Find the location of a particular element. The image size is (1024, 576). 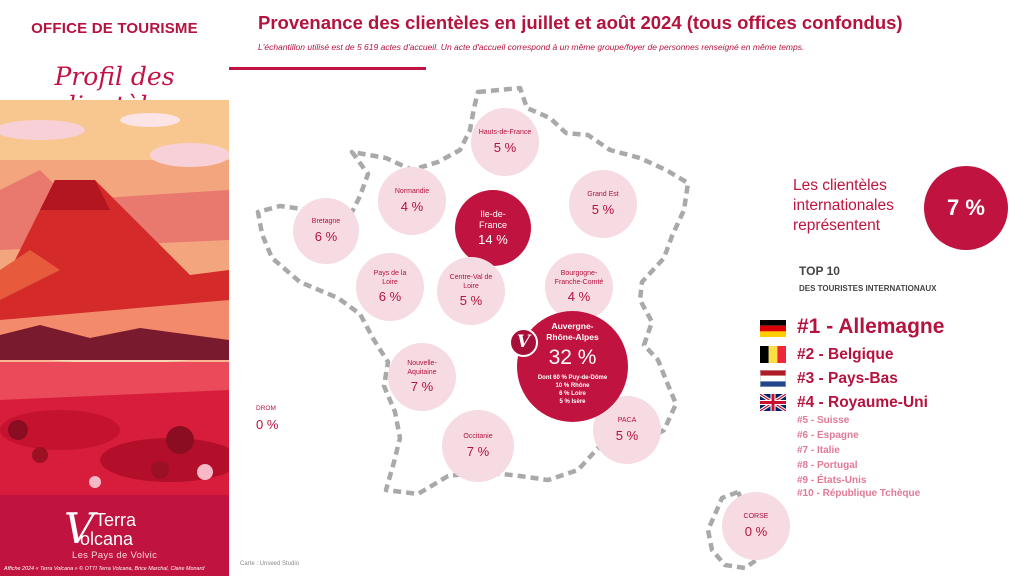

region-occitanie: Occitanie 7 % is located at coordinates (478, 446).